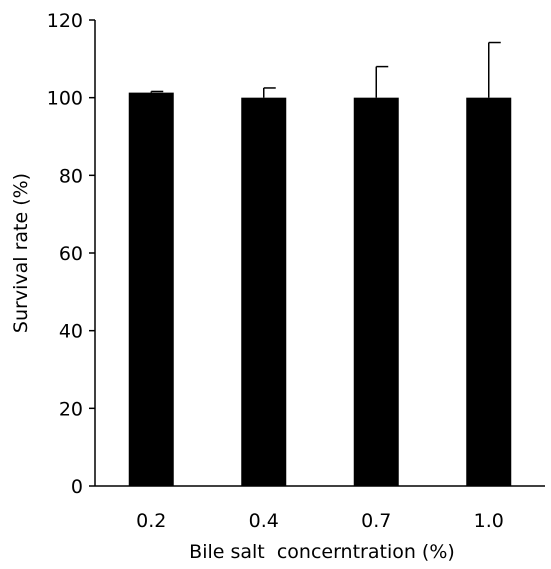  What do you see at coordinates (489, 292) in the screenshot?
I see `bar-1.0` at bounding box center [489, 292].